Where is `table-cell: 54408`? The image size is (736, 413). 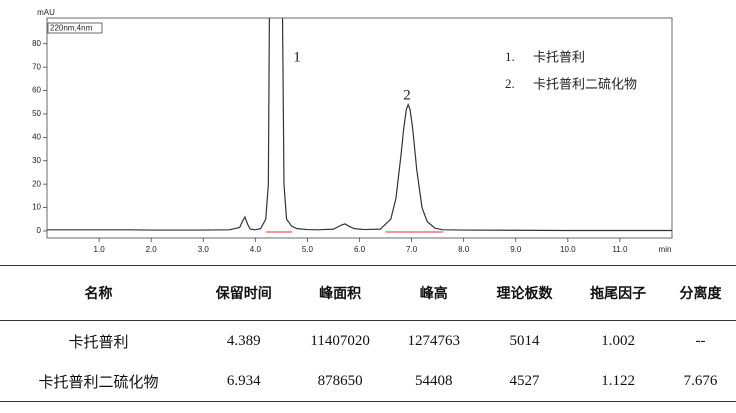
table-cell: 54408 is located at coordinates (433, 381).